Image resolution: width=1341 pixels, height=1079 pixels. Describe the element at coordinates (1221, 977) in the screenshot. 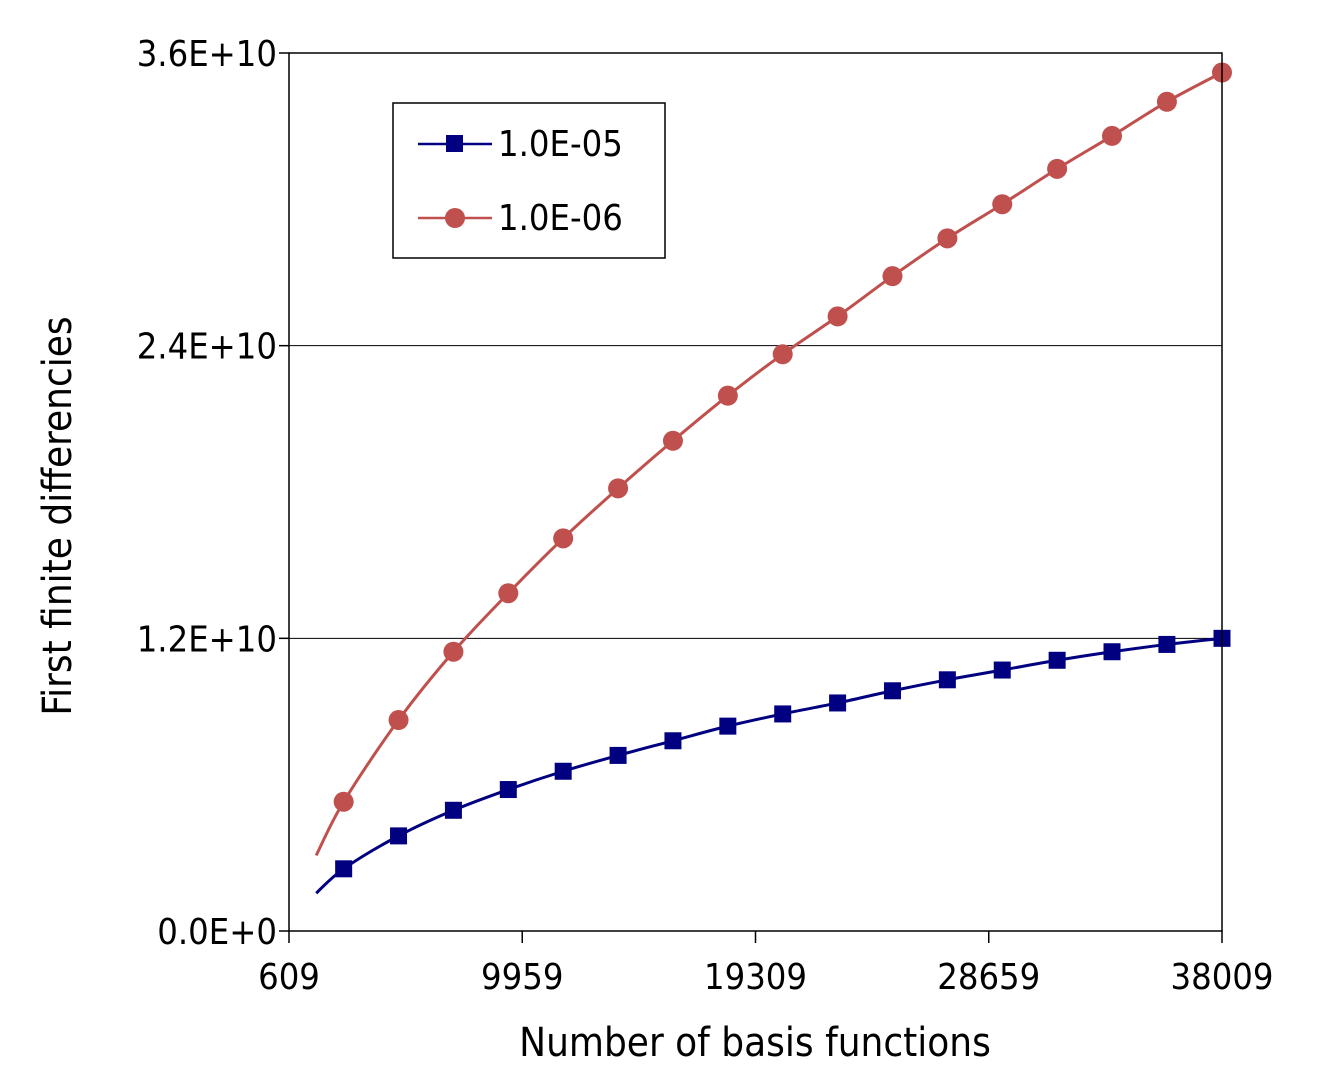

I see `x-tick-label: 38009` at that location.